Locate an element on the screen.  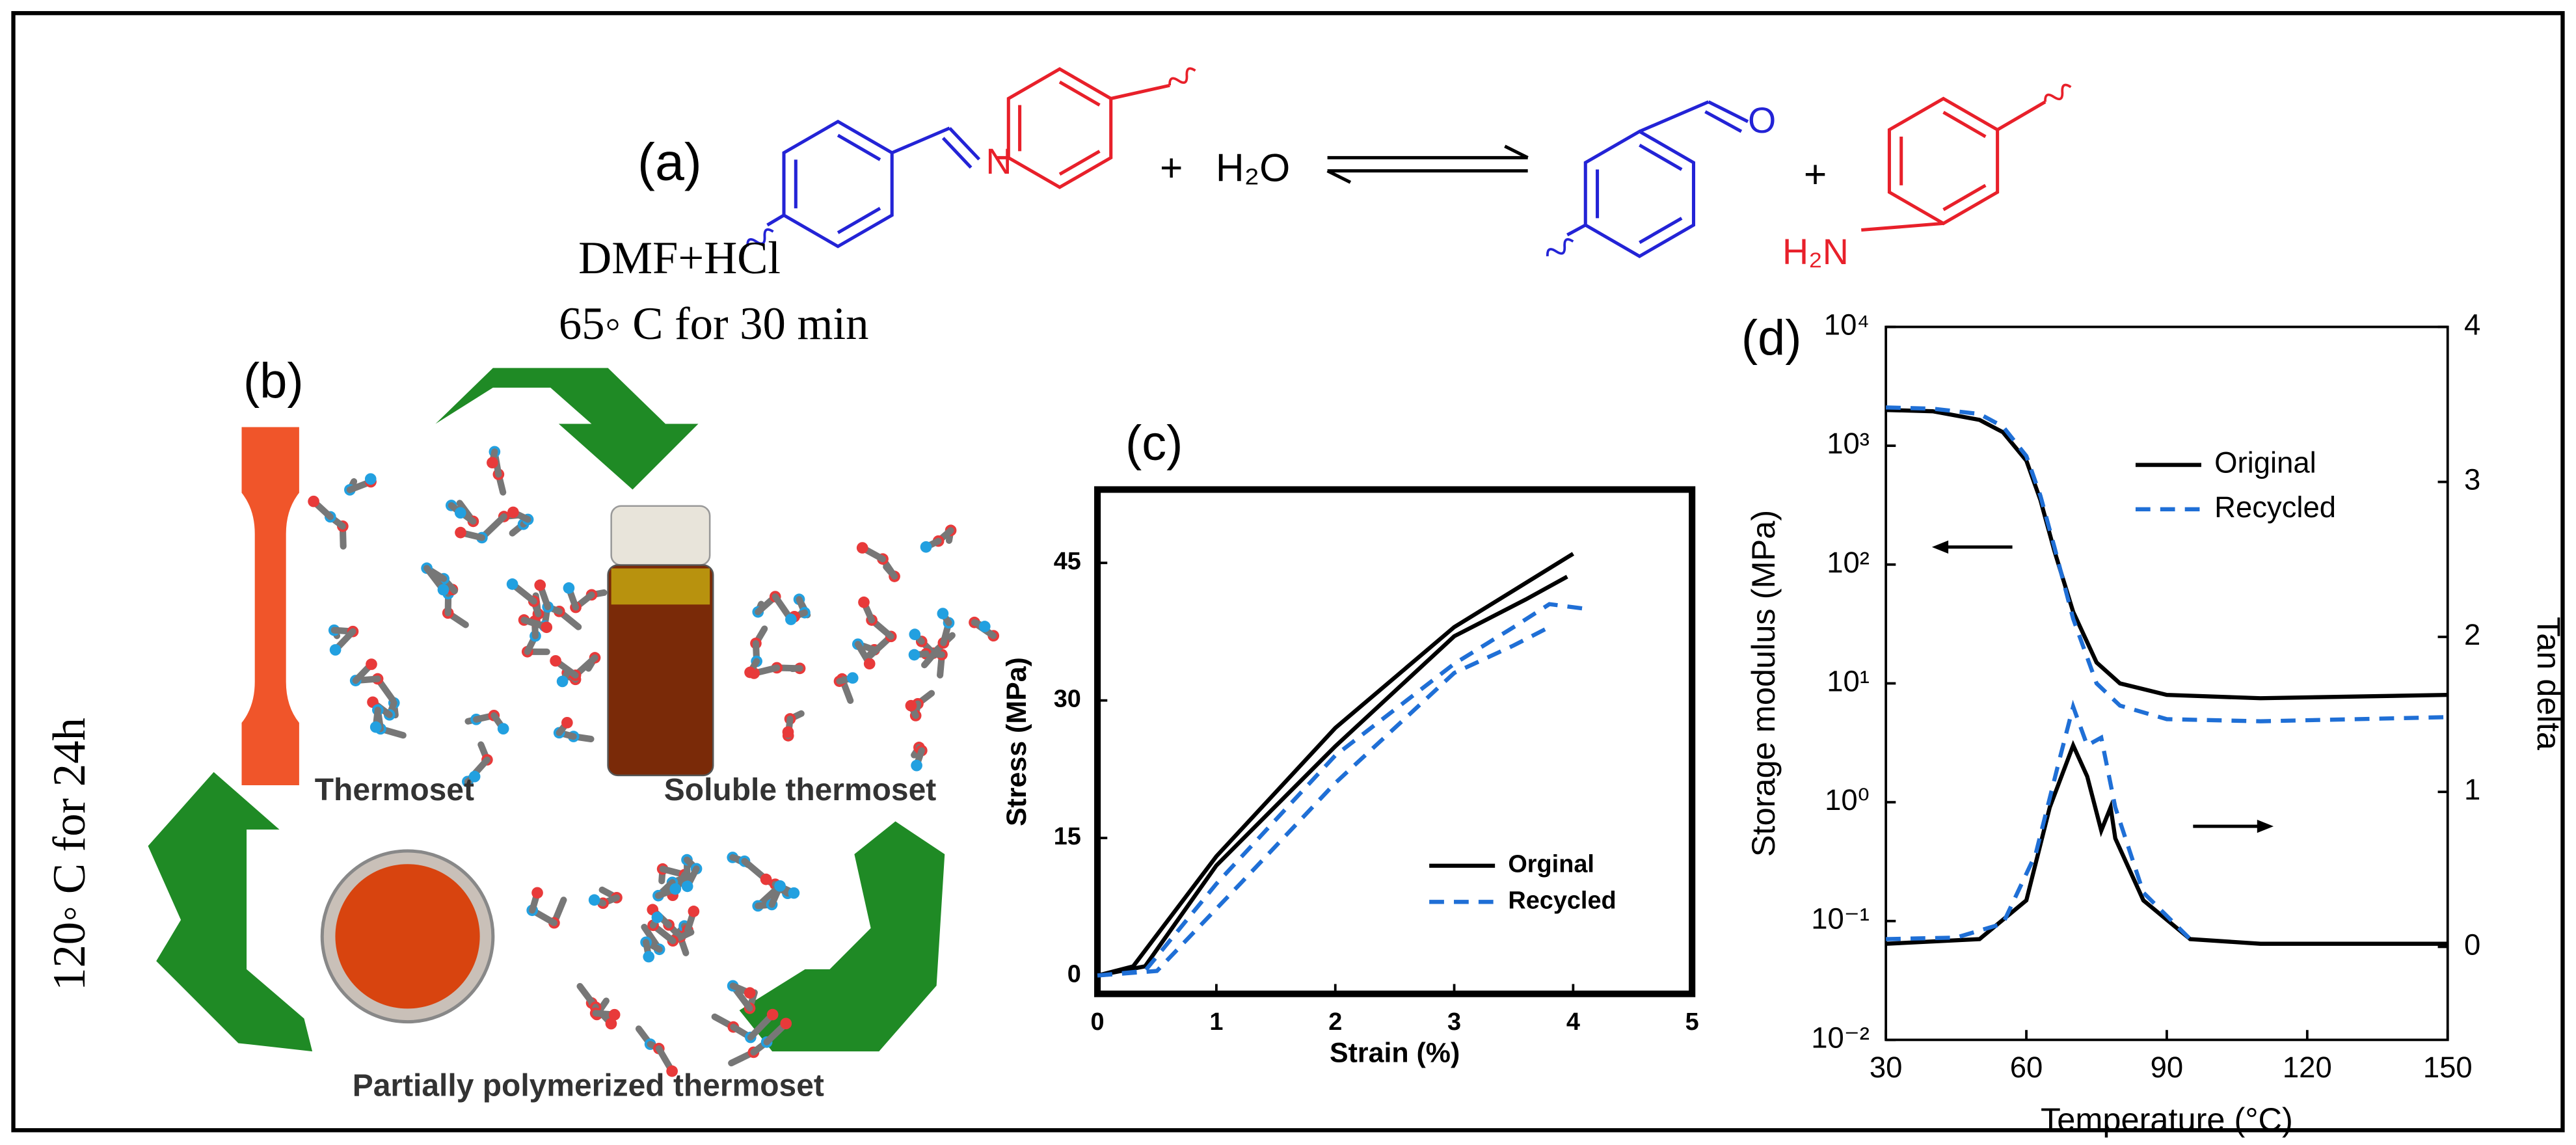
vial-top-layer is located at coordinates (660, 586).